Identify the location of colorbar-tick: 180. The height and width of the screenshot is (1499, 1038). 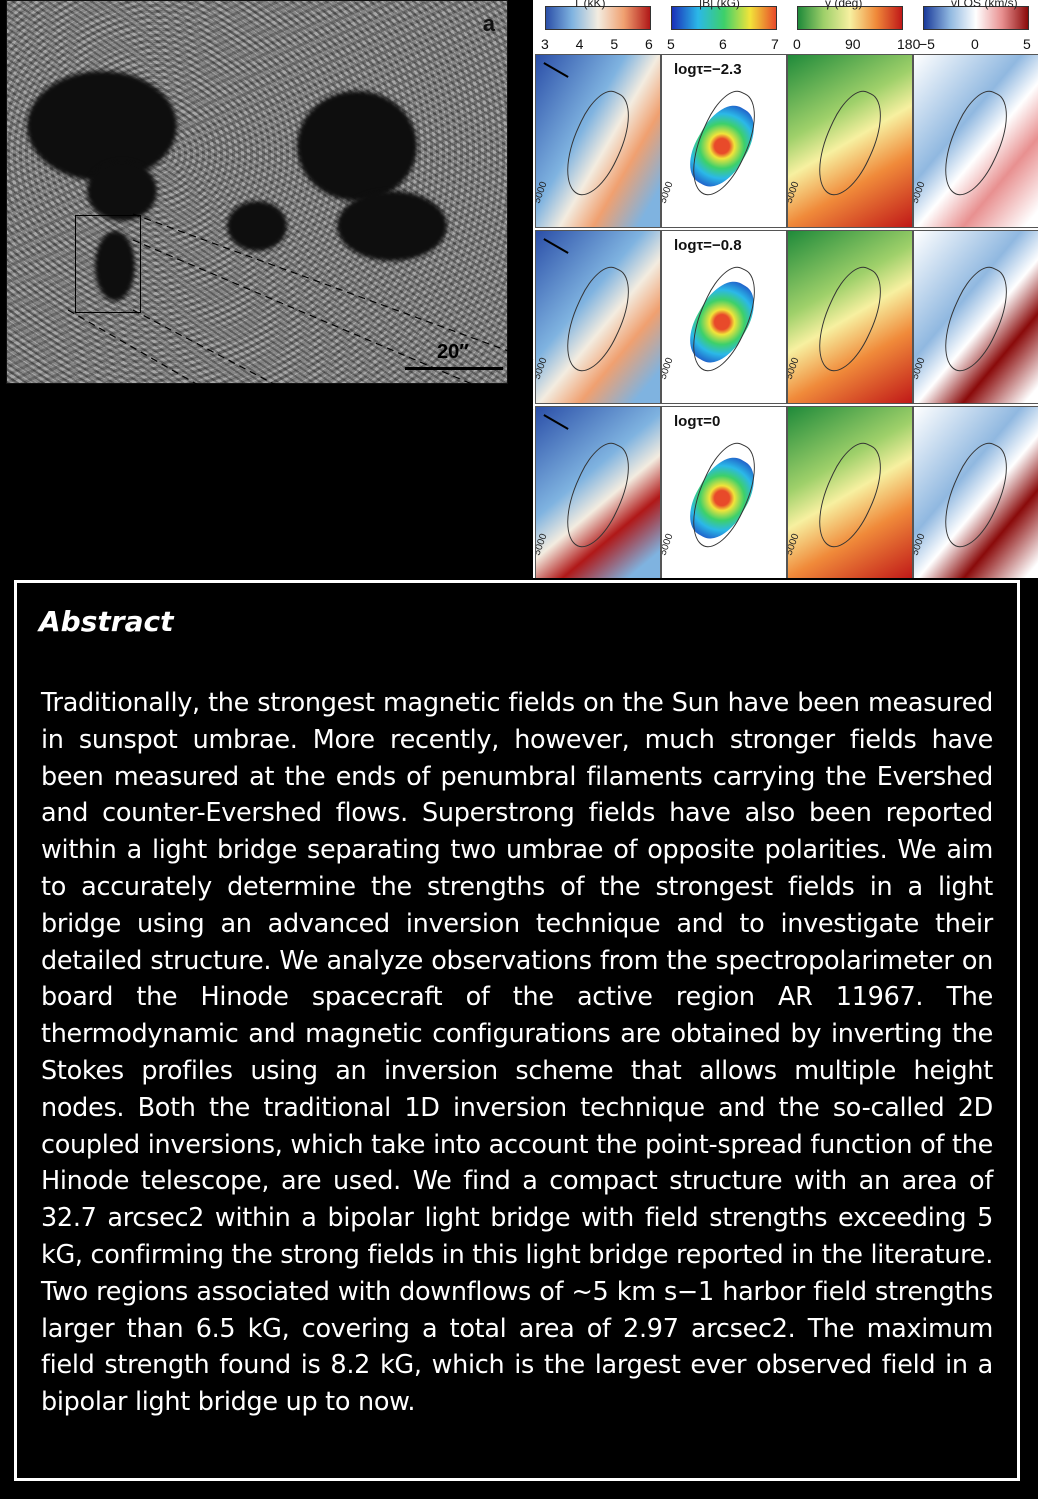
(909, 44).